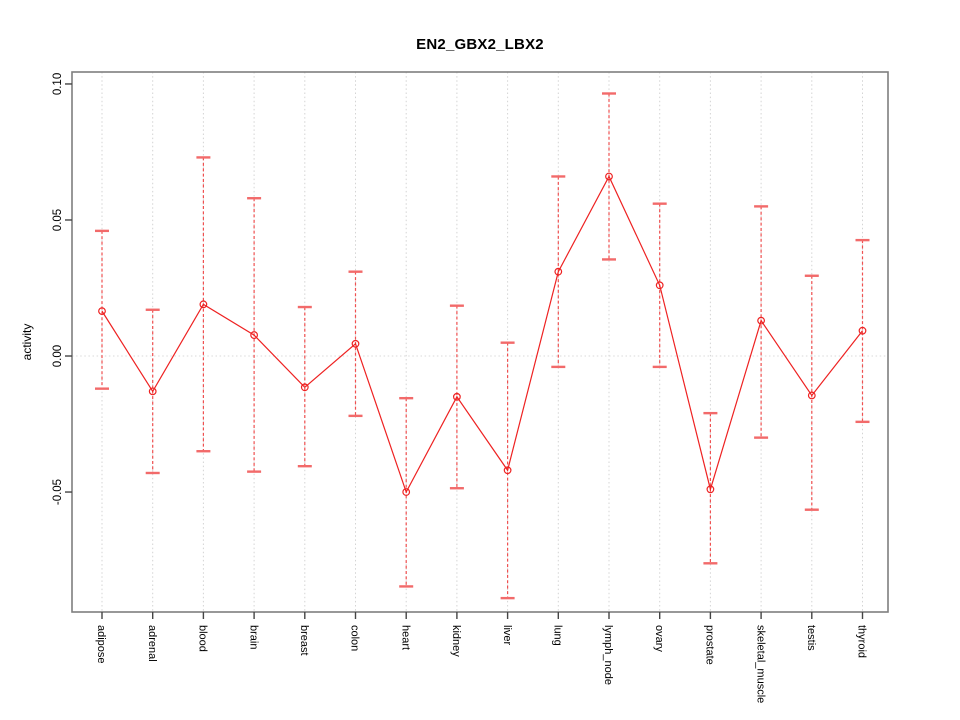  I want to click on x-tick-label: heart, so click(405, 637).